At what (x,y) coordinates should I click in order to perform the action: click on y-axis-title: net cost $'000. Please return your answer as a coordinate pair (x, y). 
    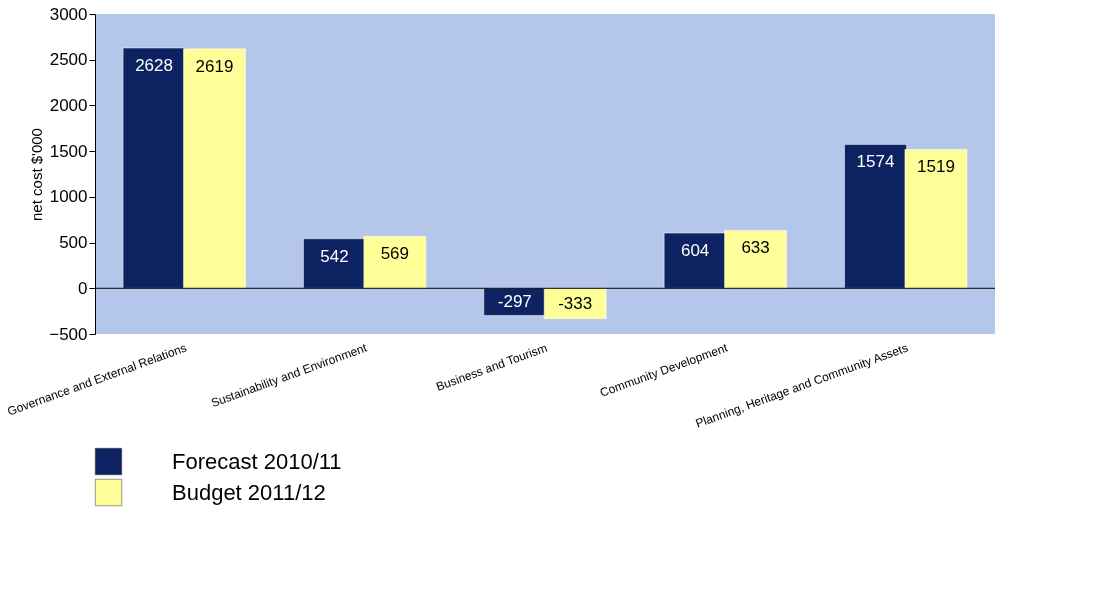
    Looking at the image, I should click on (37, 174).